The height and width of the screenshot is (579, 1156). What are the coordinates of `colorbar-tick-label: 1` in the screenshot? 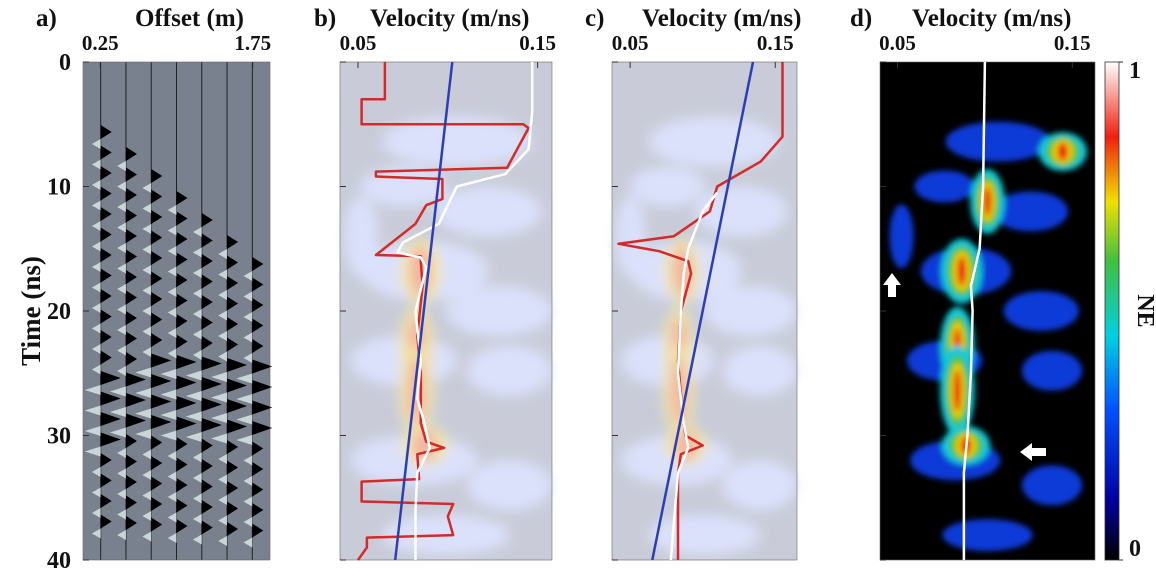 It's located at (1135, 71).